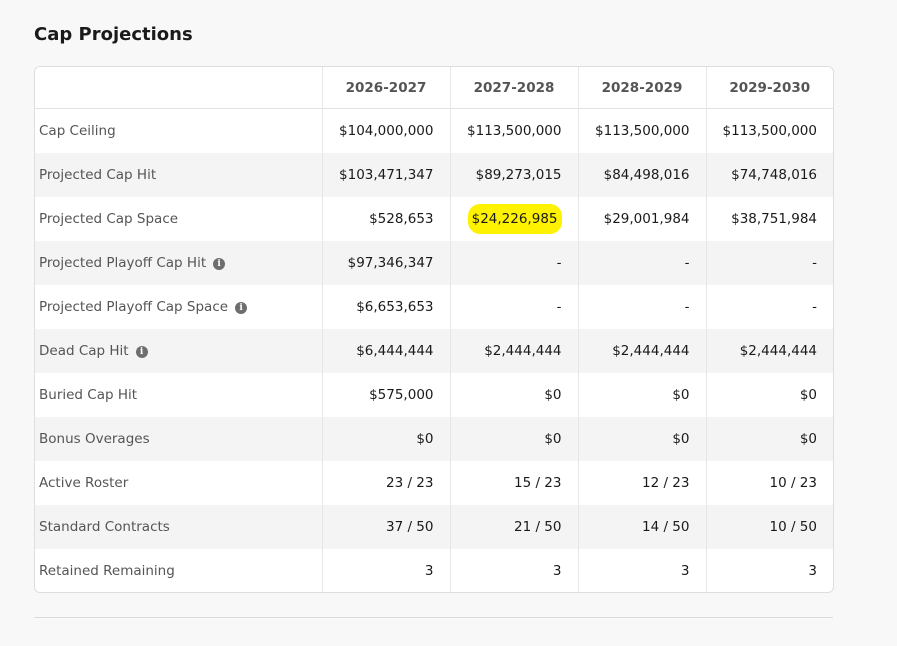 This screenshot has width=897, height=646. Describe the element at coordinates (641, 88) in the screenshot. I see `column-header-2028-2029: 2028-2029` at that location.